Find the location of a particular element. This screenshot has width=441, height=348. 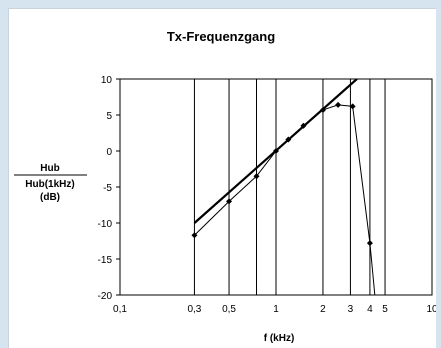

y-tick-label: 10 is located at coordinates (107, 80).